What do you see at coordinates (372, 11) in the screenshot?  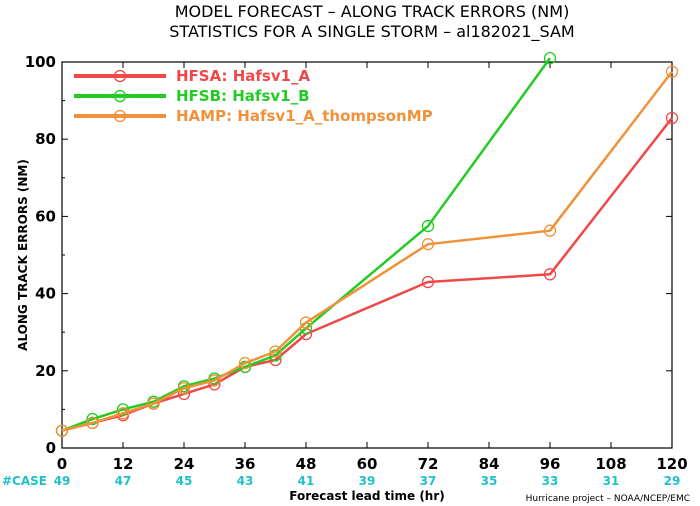 I see `chart-title: MODEL FORECAST – ALONG TRACK ERRORS (NM)` at bounding box center [372, 11].